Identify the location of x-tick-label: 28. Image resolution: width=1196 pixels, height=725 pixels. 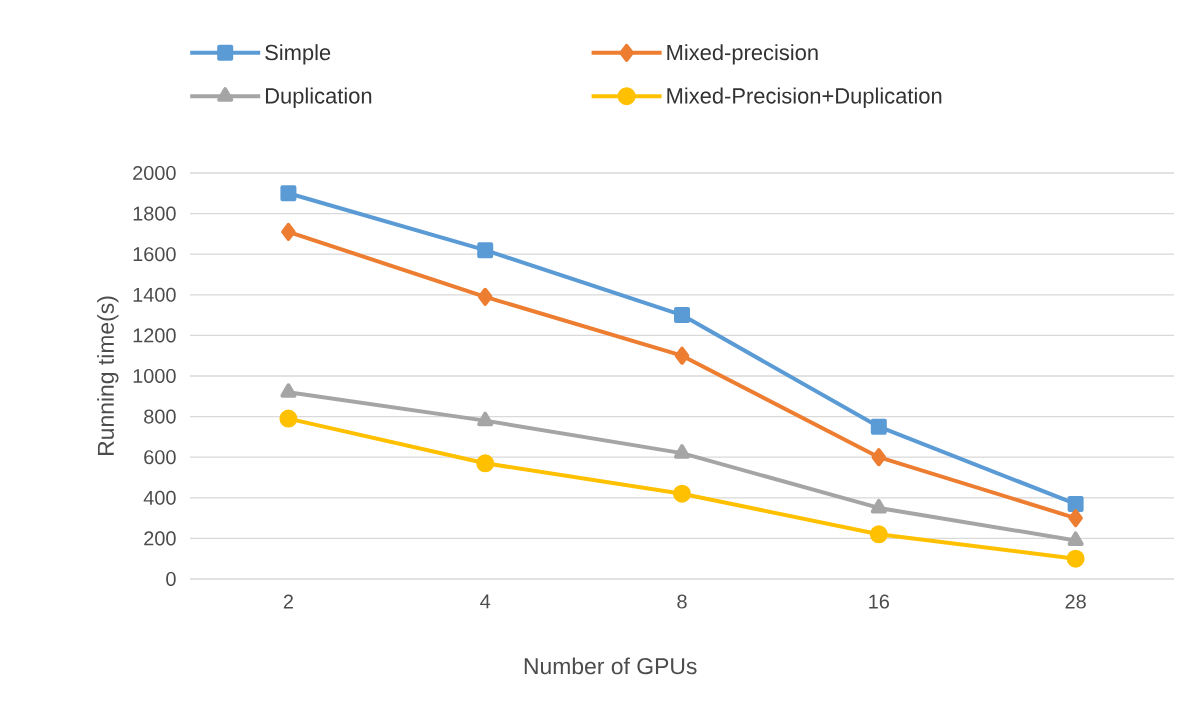
(1075, 601).